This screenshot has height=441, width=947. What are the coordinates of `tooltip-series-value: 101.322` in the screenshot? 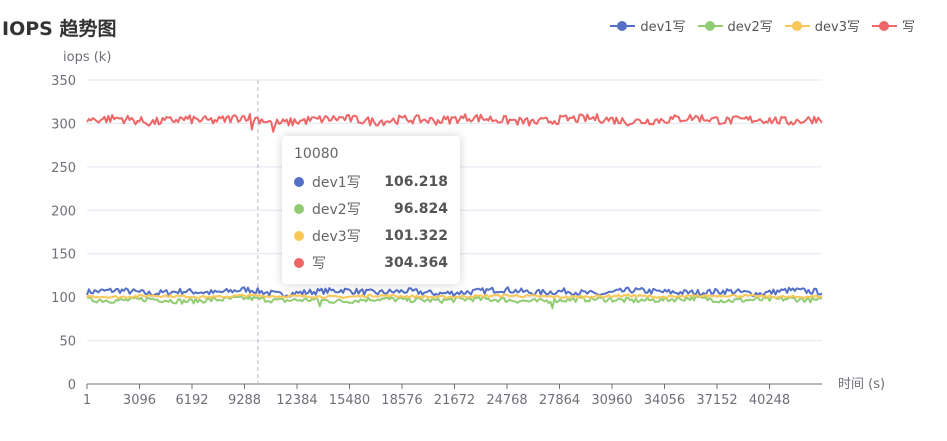 It's located at (416, 235).